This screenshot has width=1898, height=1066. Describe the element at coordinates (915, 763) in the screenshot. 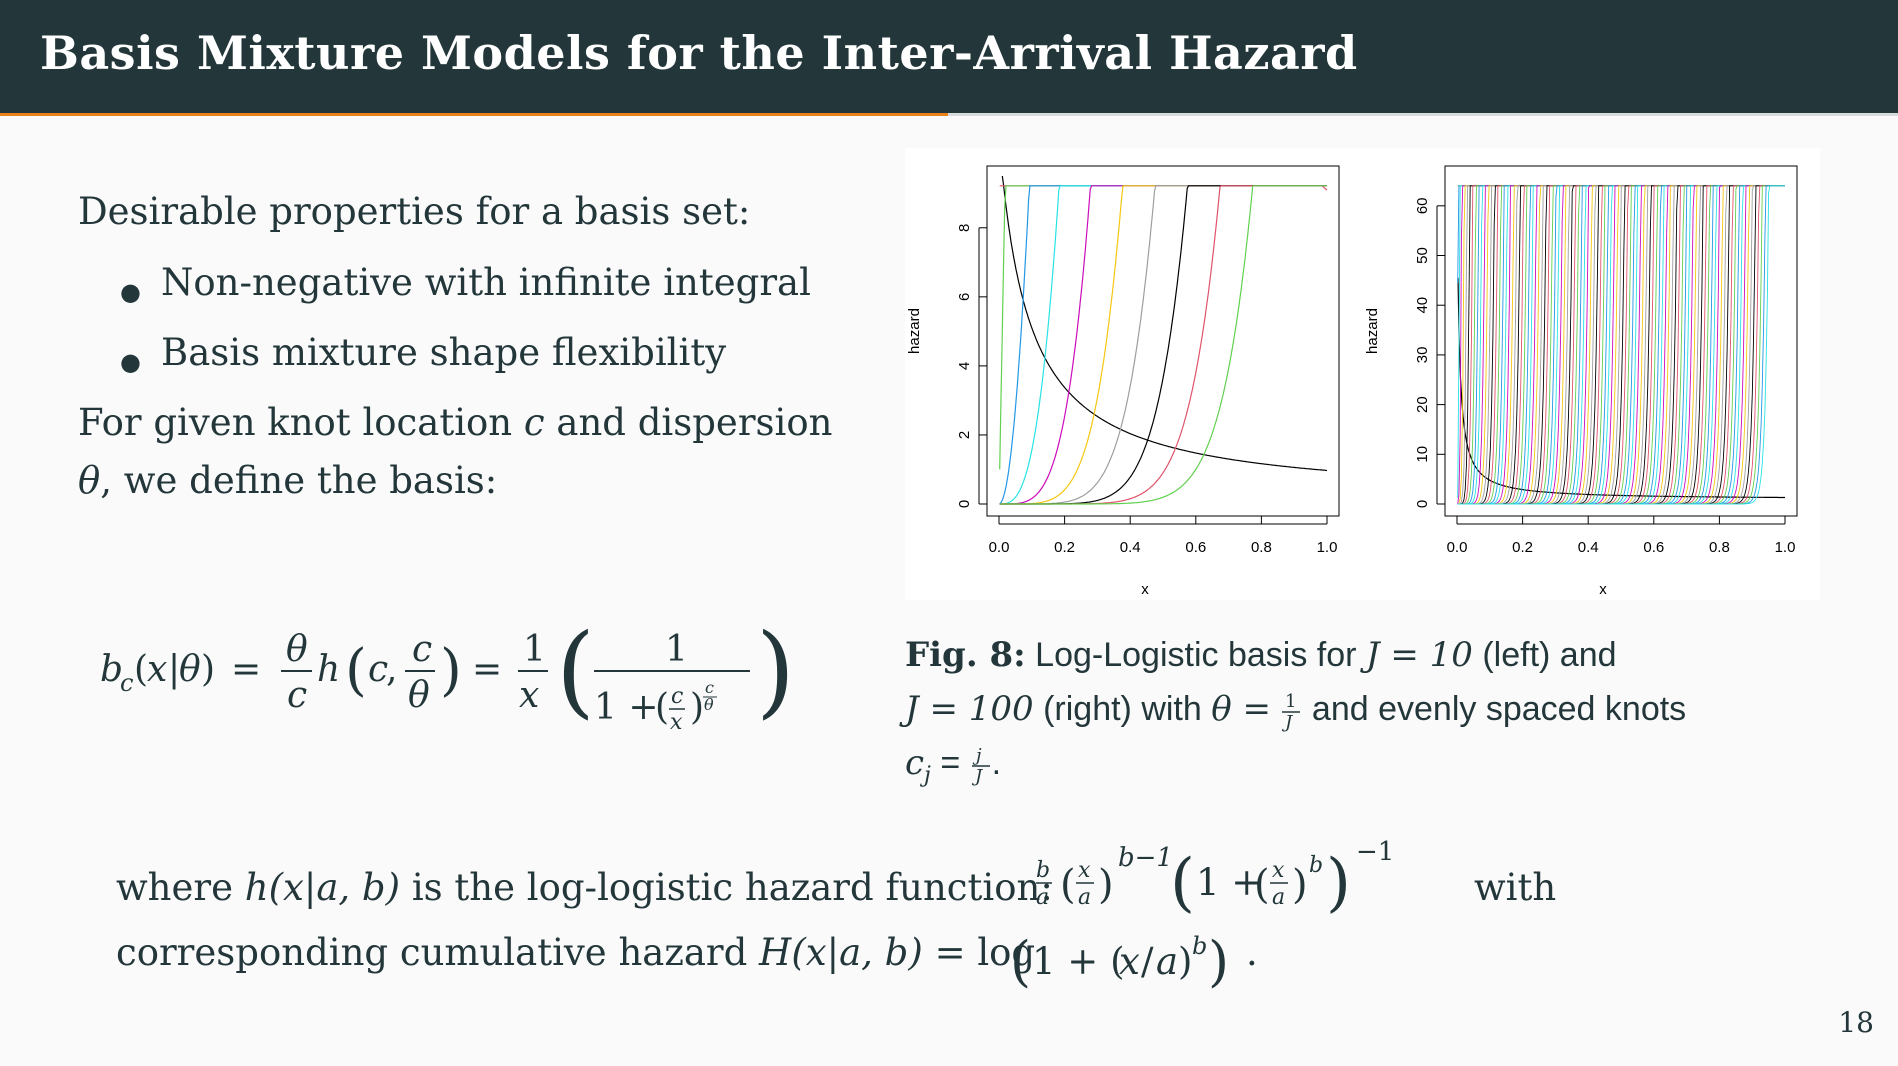

I see `caption-math: c` at that location.